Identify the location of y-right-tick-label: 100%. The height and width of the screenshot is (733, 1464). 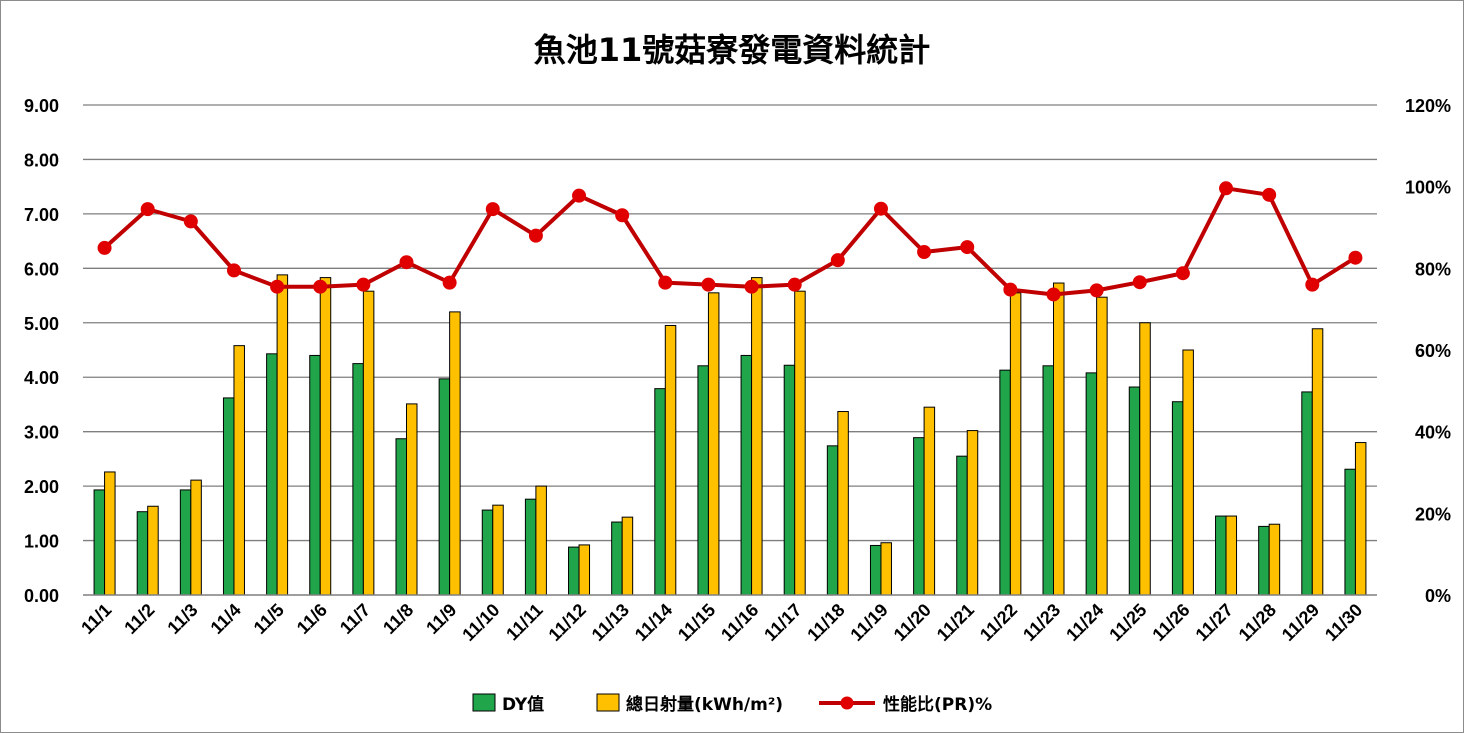
(1428, 188).